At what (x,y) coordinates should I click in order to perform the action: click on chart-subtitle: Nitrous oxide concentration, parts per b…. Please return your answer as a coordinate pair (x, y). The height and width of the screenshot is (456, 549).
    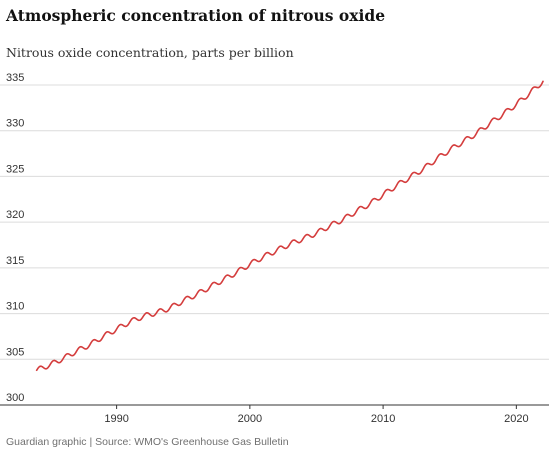
    Looking at the image, I should click on (150, 52).